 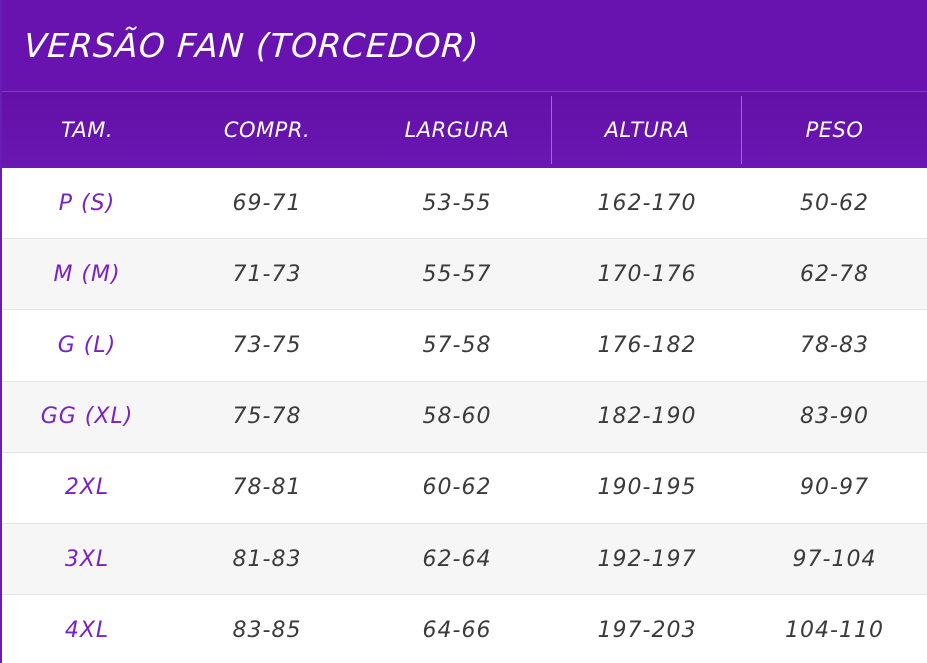 What do you see at coordinates (87, 130) in the screenshot?
I see `column-header-size: TAM.` at bounding box center [87, 130].